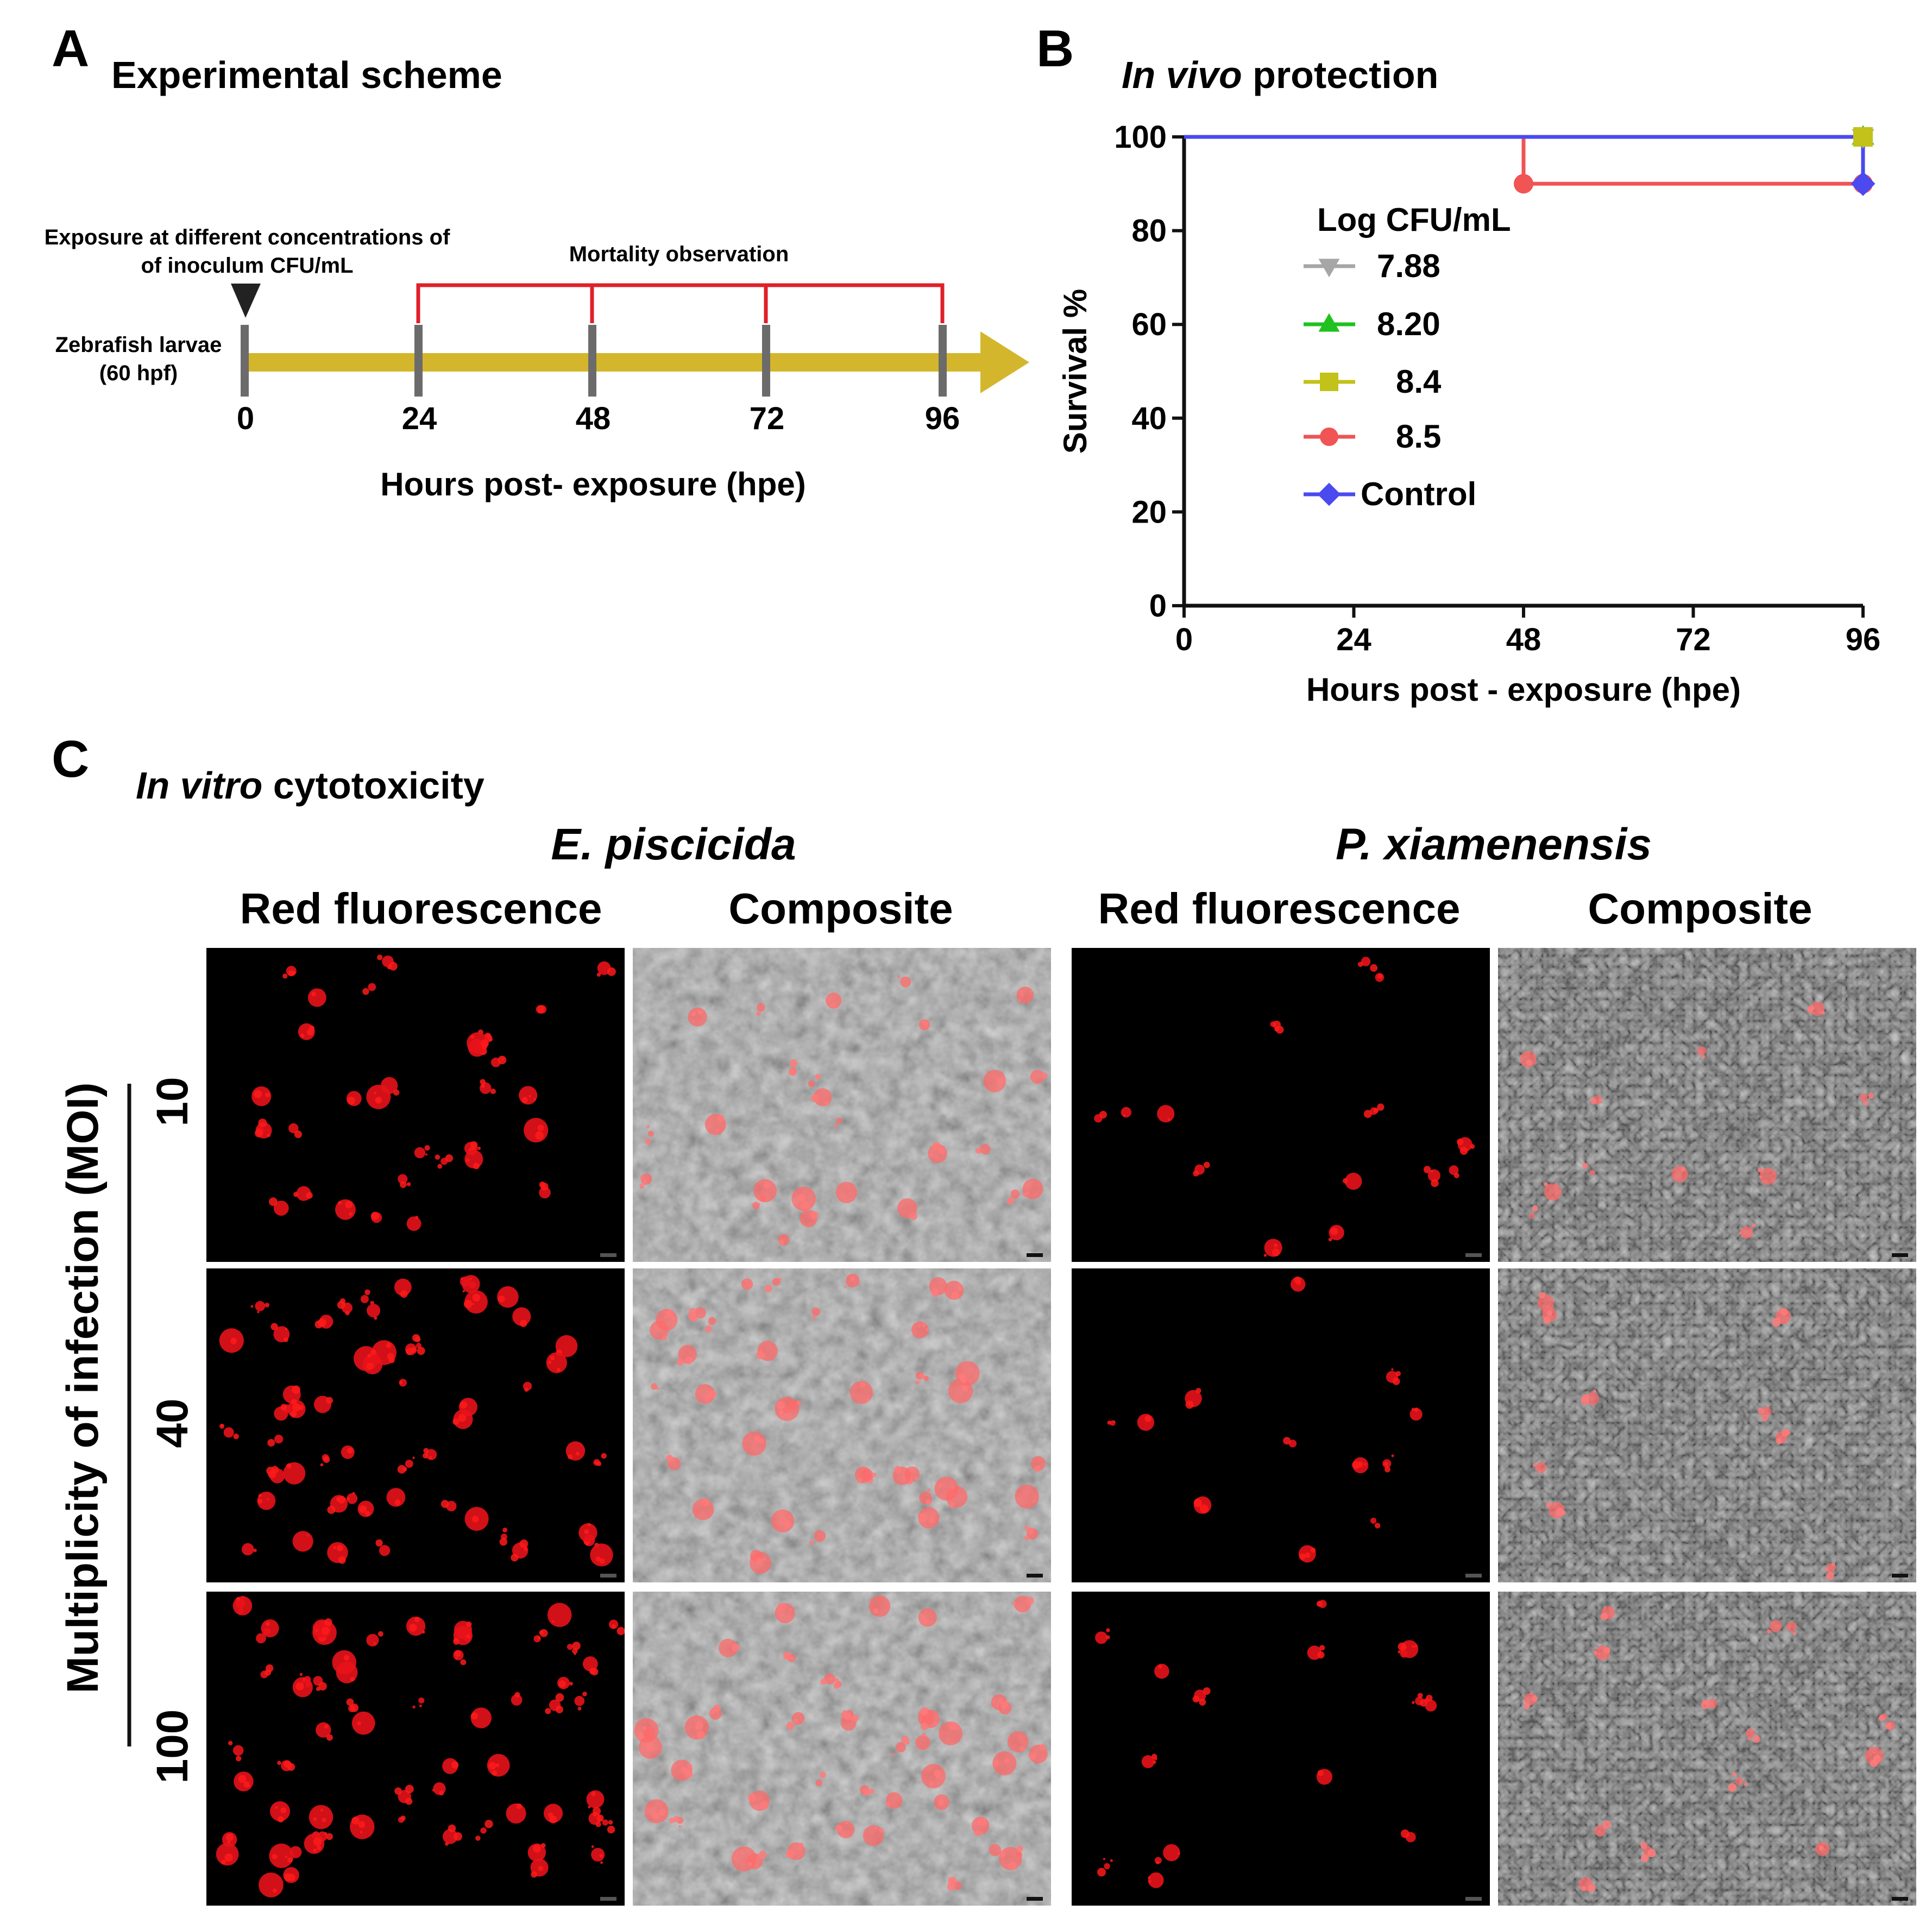 The height and width of the screenshot is (1923, 1932). Describe the element at coordinates (1329, 268) in the screenshot. I see `legend-marker` at that location.